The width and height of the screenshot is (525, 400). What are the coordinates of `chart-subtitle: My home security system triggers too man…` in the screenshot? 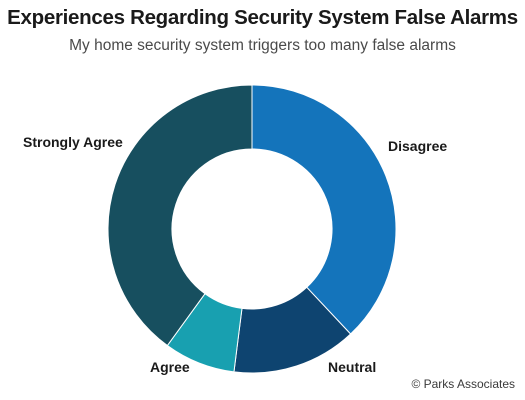 It's located at (262, 45).